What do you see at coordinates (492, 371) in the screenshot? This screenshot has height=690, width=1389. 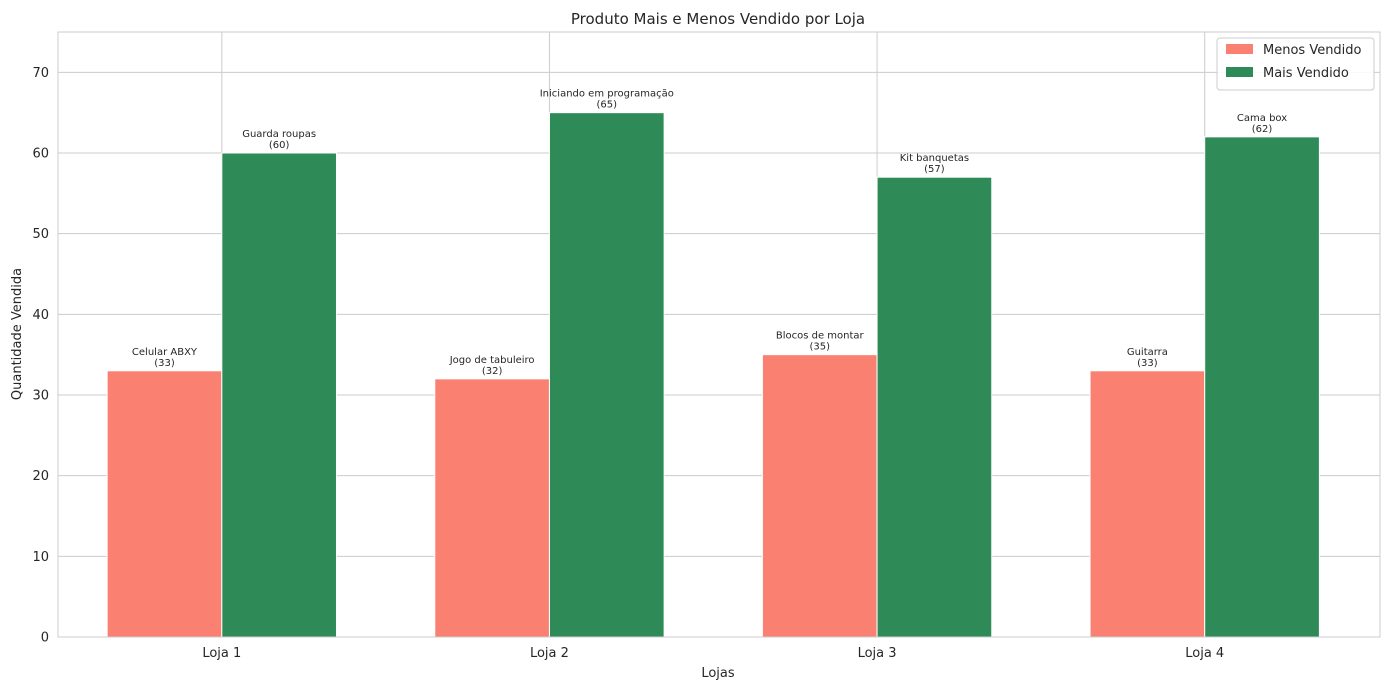 I see `bar-value-label: (32)` at bounding box center [492, 371].